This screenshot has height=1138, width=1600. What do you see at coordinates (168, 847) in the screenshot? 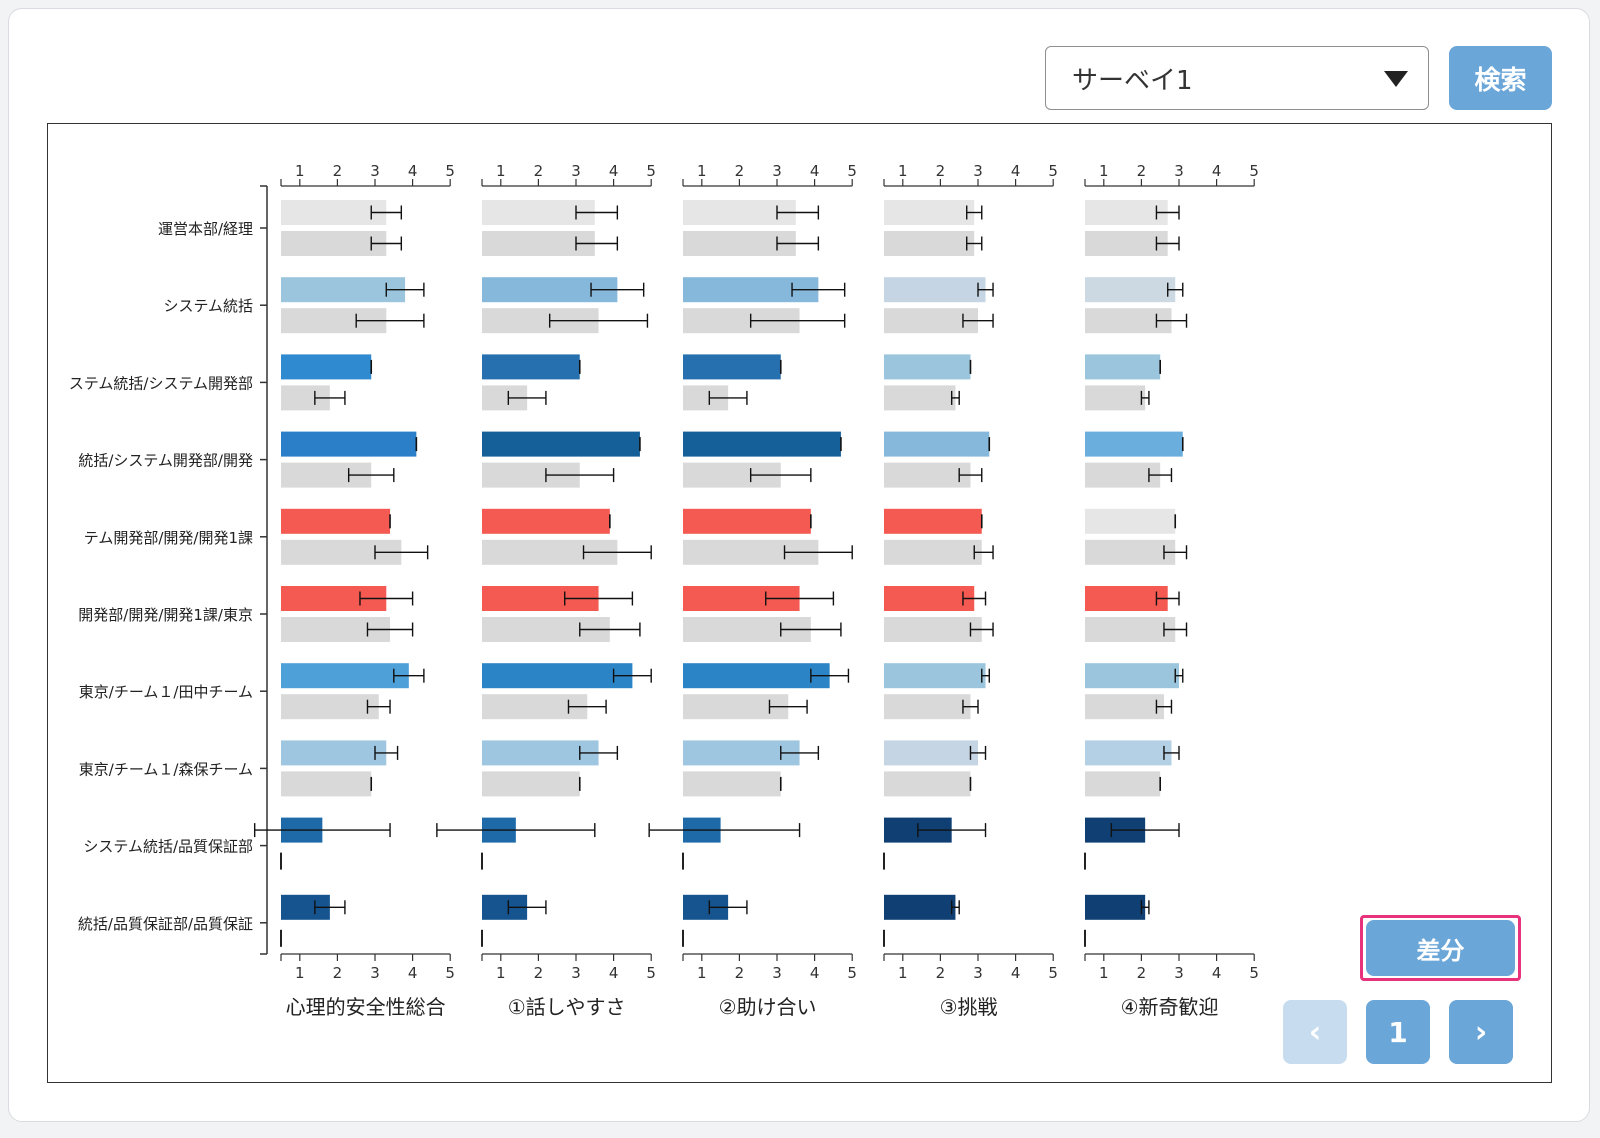
I see `category-label: システム統括/品質保証部` at bounding box center [168, 847].